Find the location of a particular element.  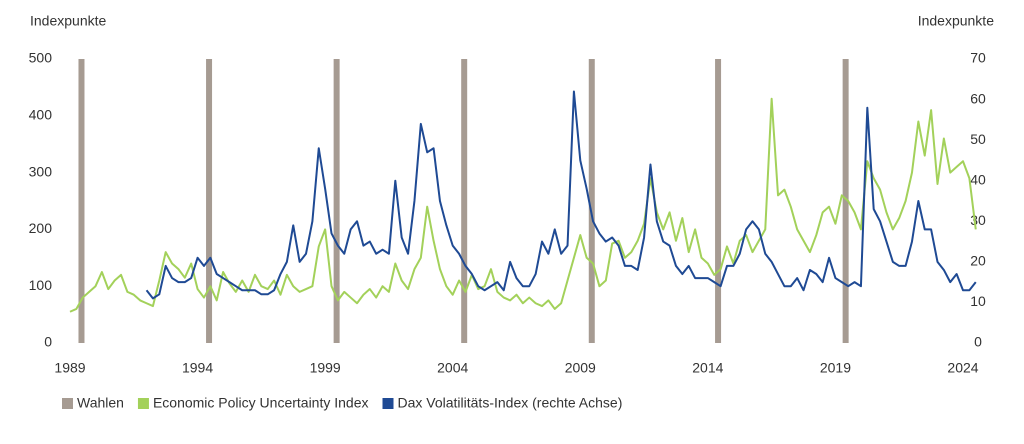

x-tick-label: 2009 is located at coordinates (580, 368).